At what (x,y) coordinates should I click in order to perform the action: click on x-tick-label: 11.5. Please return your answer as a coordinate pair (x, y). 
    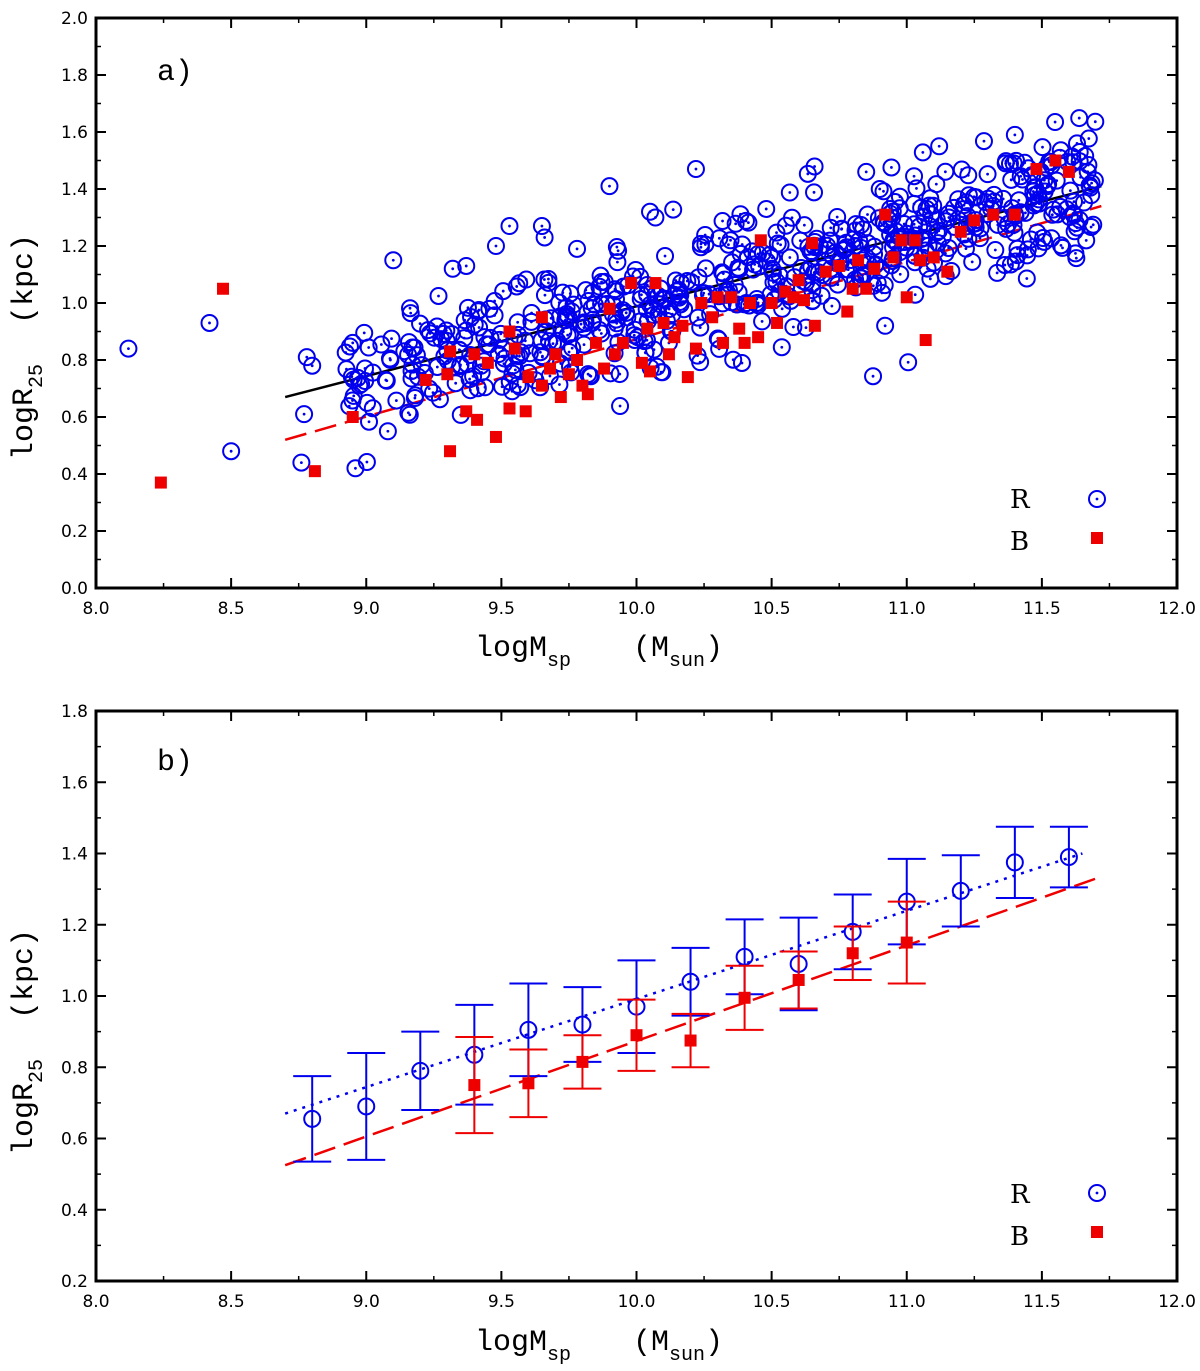
    Looking at the image, I should click on (1042, 609).